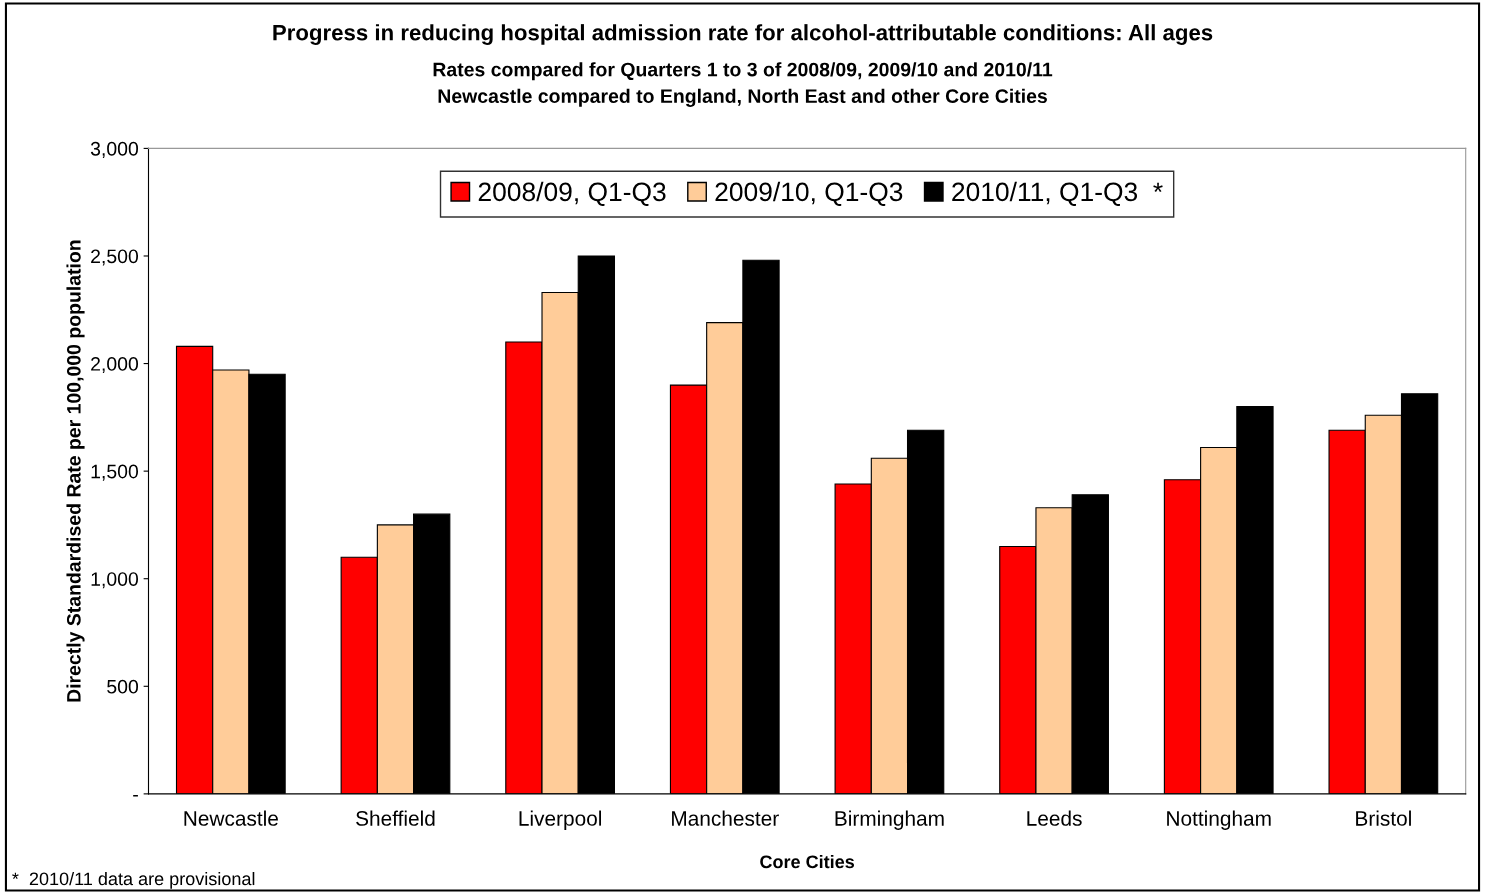  What do you see at coordinates (560, 820) in the screenshot?
I see `x-tick-label: Liverpool` at bounding box center [560, 820].